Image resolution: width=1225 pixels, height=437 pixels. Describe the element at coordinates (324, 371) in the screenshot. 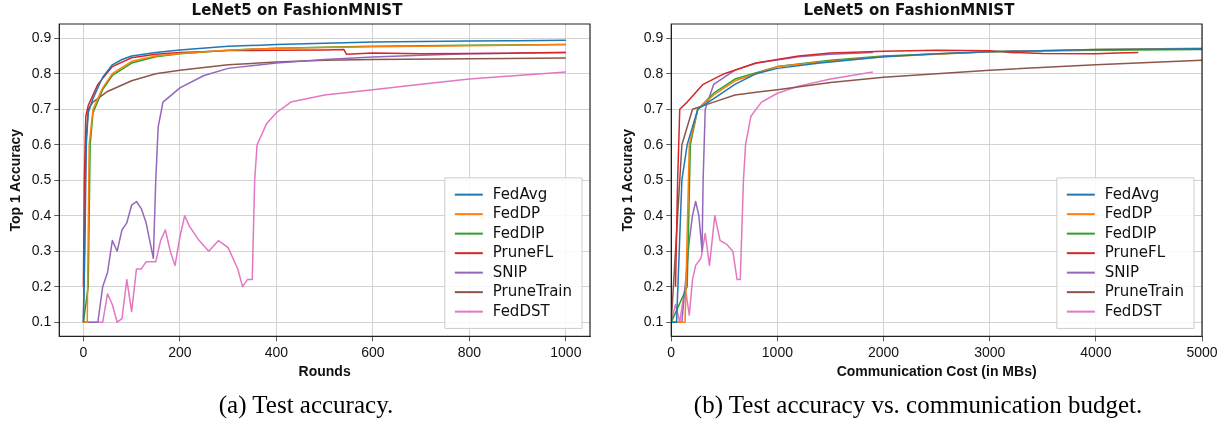

I see `x-axis-title: Rounds` at that location.